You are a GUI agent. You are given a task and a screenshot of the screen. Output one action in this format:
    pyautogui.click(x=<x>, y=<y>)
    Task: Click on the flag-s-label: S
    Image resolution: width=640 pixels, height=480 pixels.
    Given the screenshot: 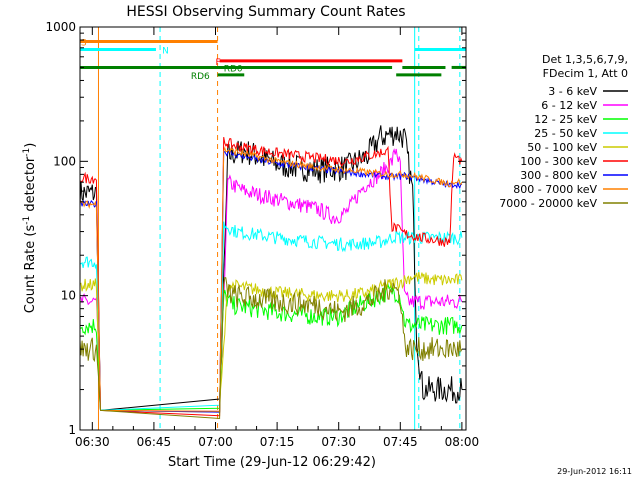 What is the action you would take?
    pyautogui.click(x=84, y=43)
    